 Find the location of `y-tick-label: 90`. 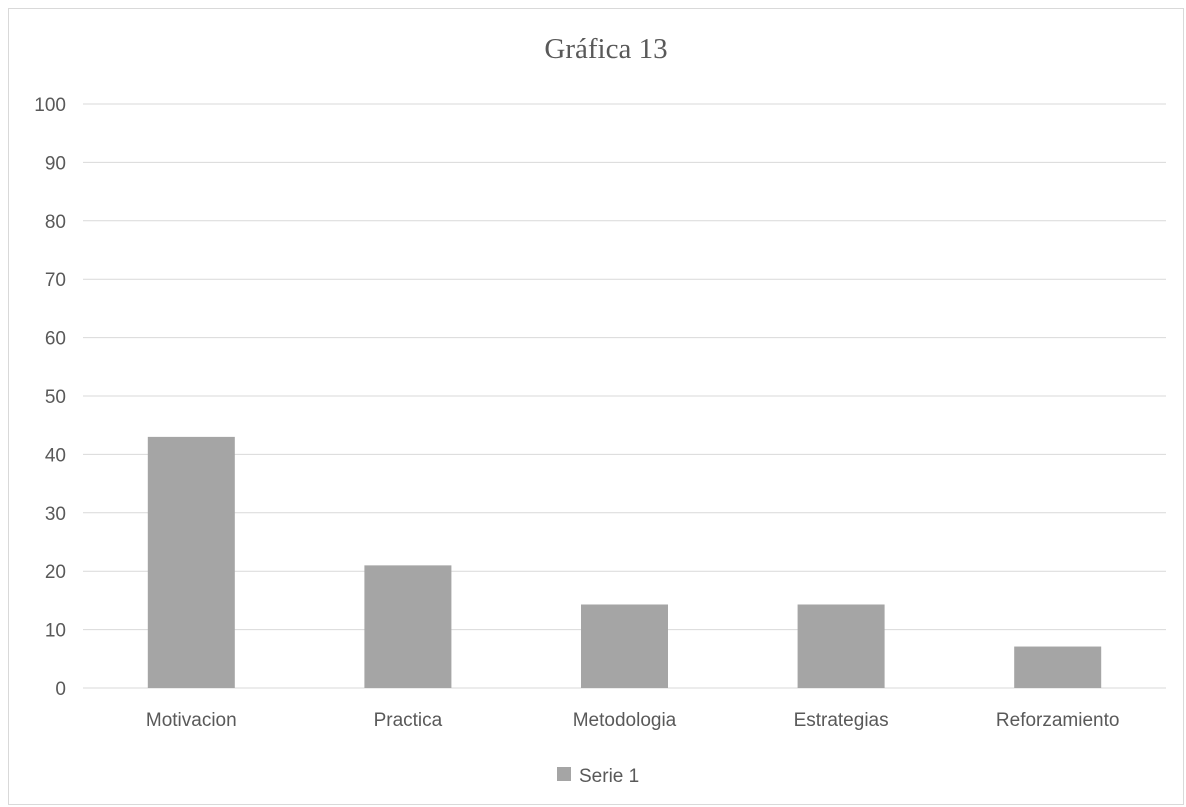

y-tick-label: 90 is located at coordinates (55, 163).